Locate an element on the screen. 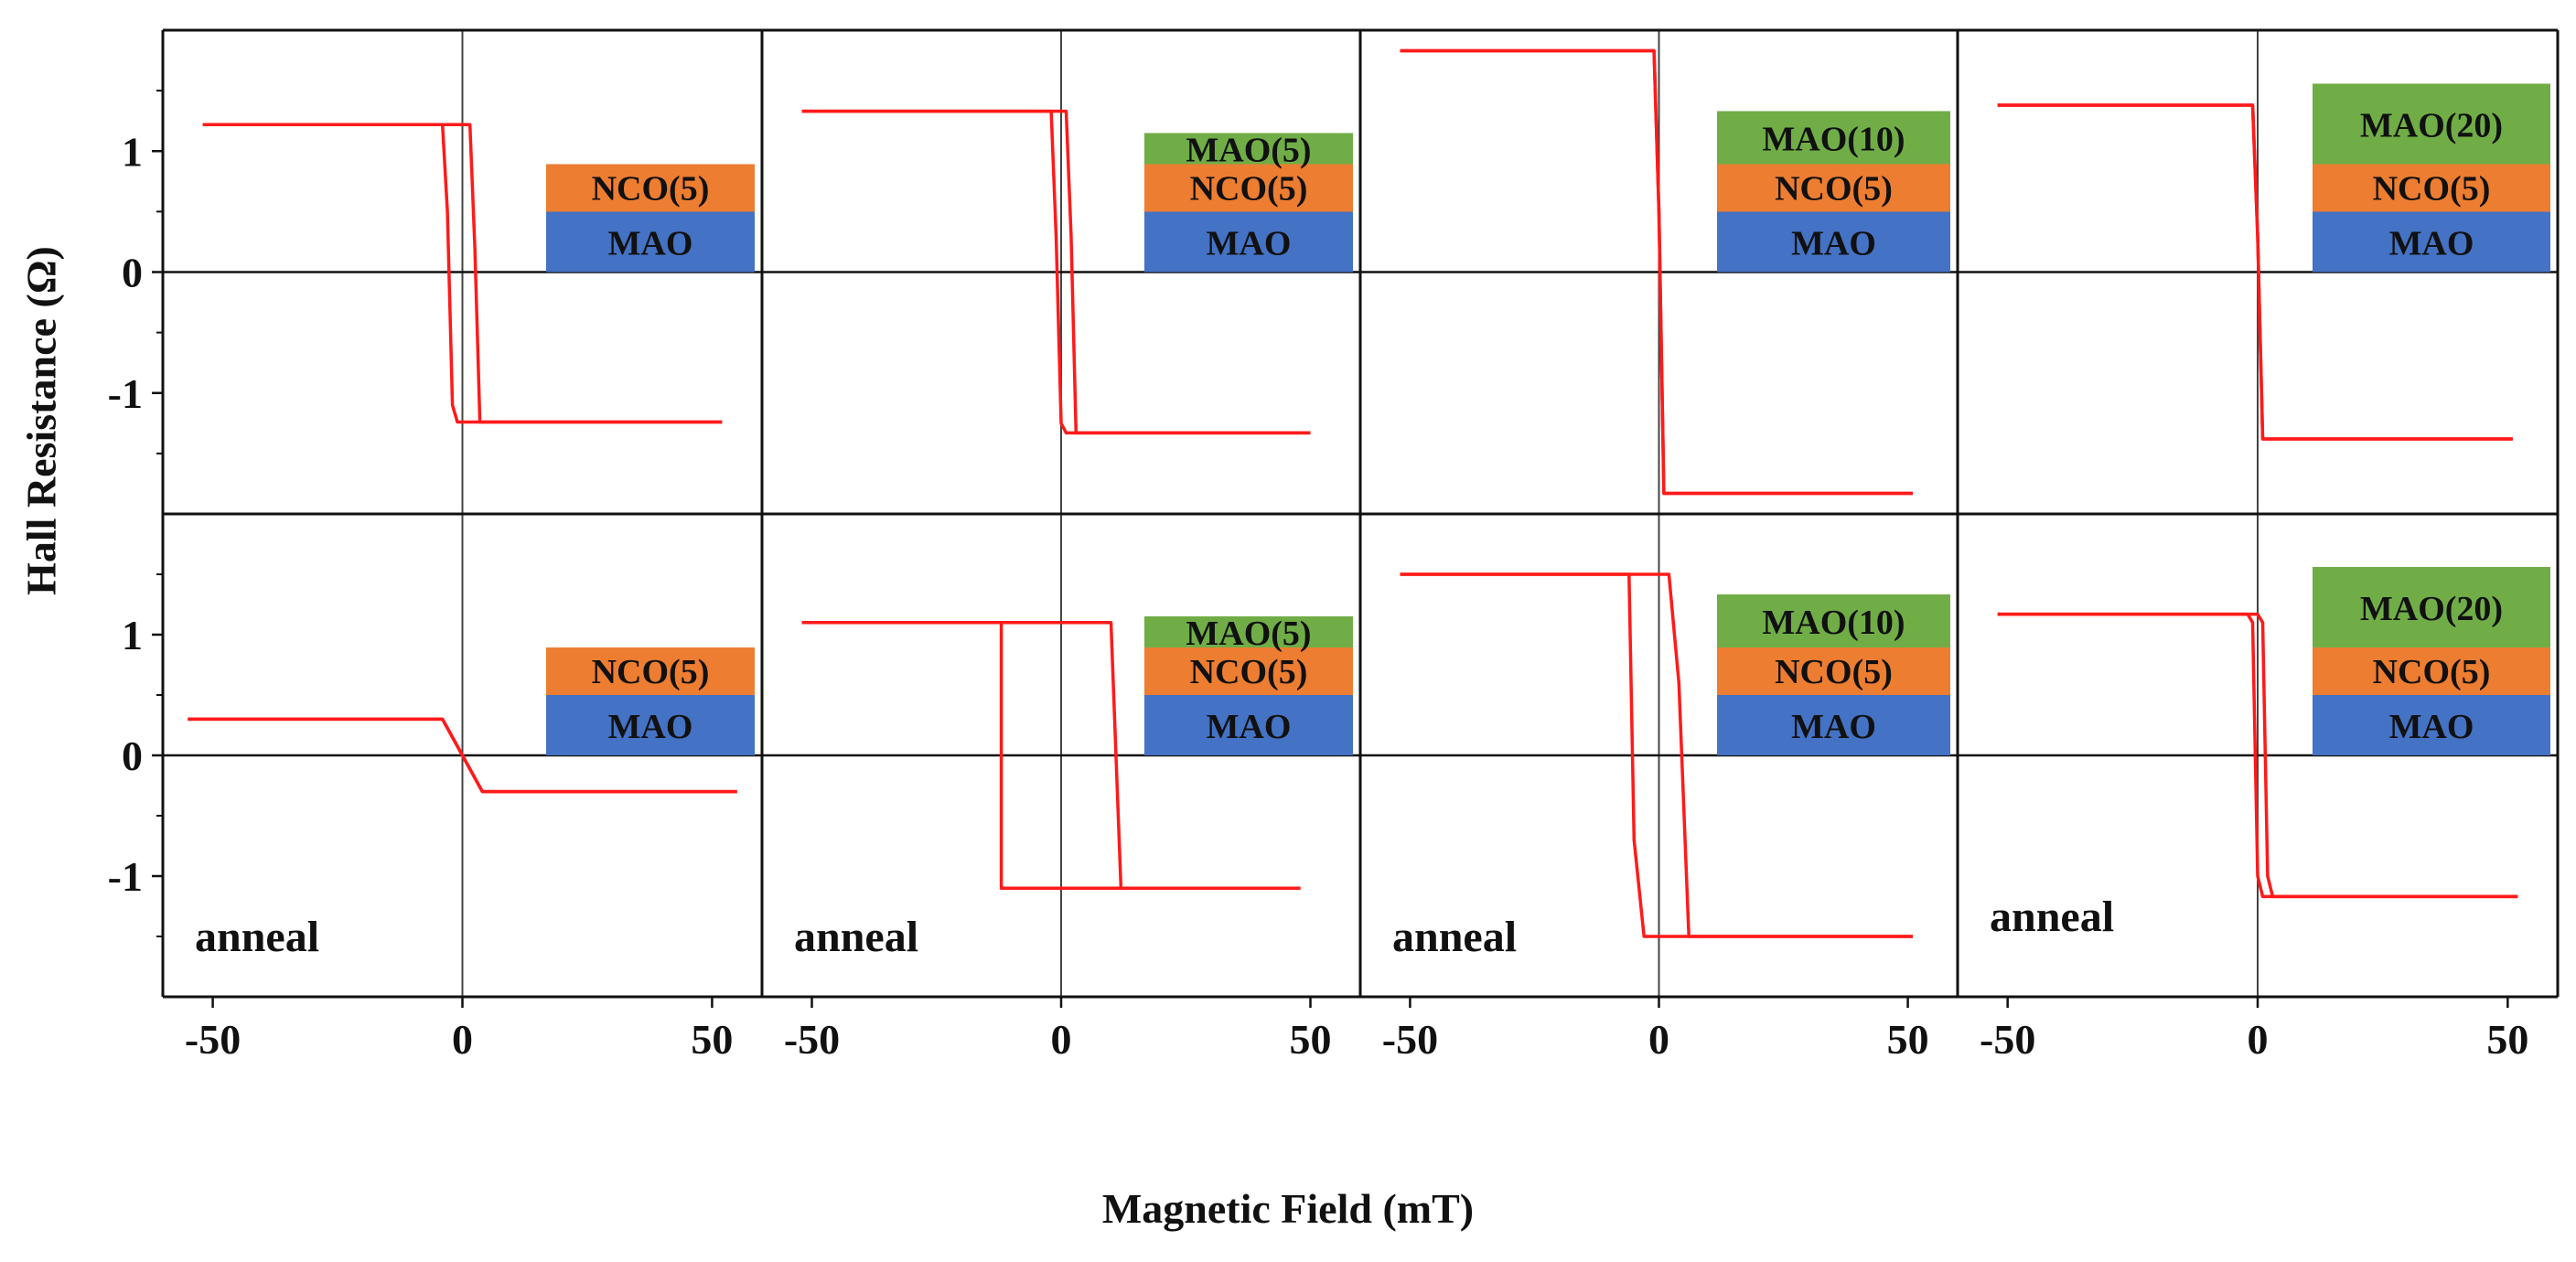  panel-1-4: MAO NCO(5) MAO(20) is located at coordinates (2258, 272).